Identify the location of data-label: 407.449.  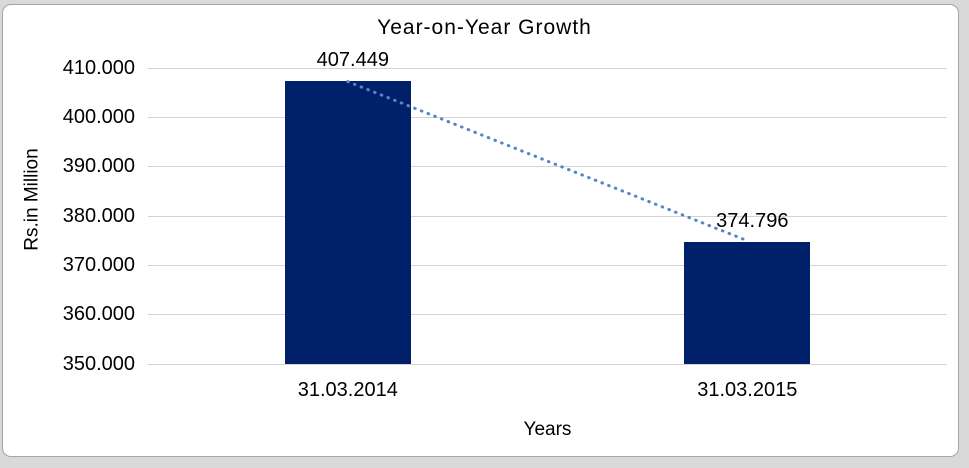
(352, 59).